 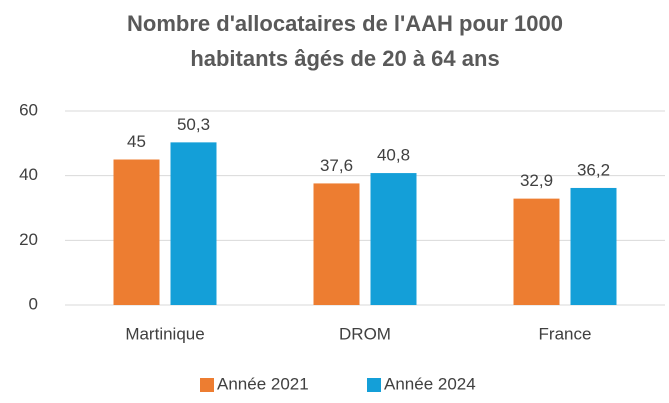 What do you see at coordinates (565, 333) in the screenshot?
I see `x-tick-label: France` at bounding box center [565, 333].